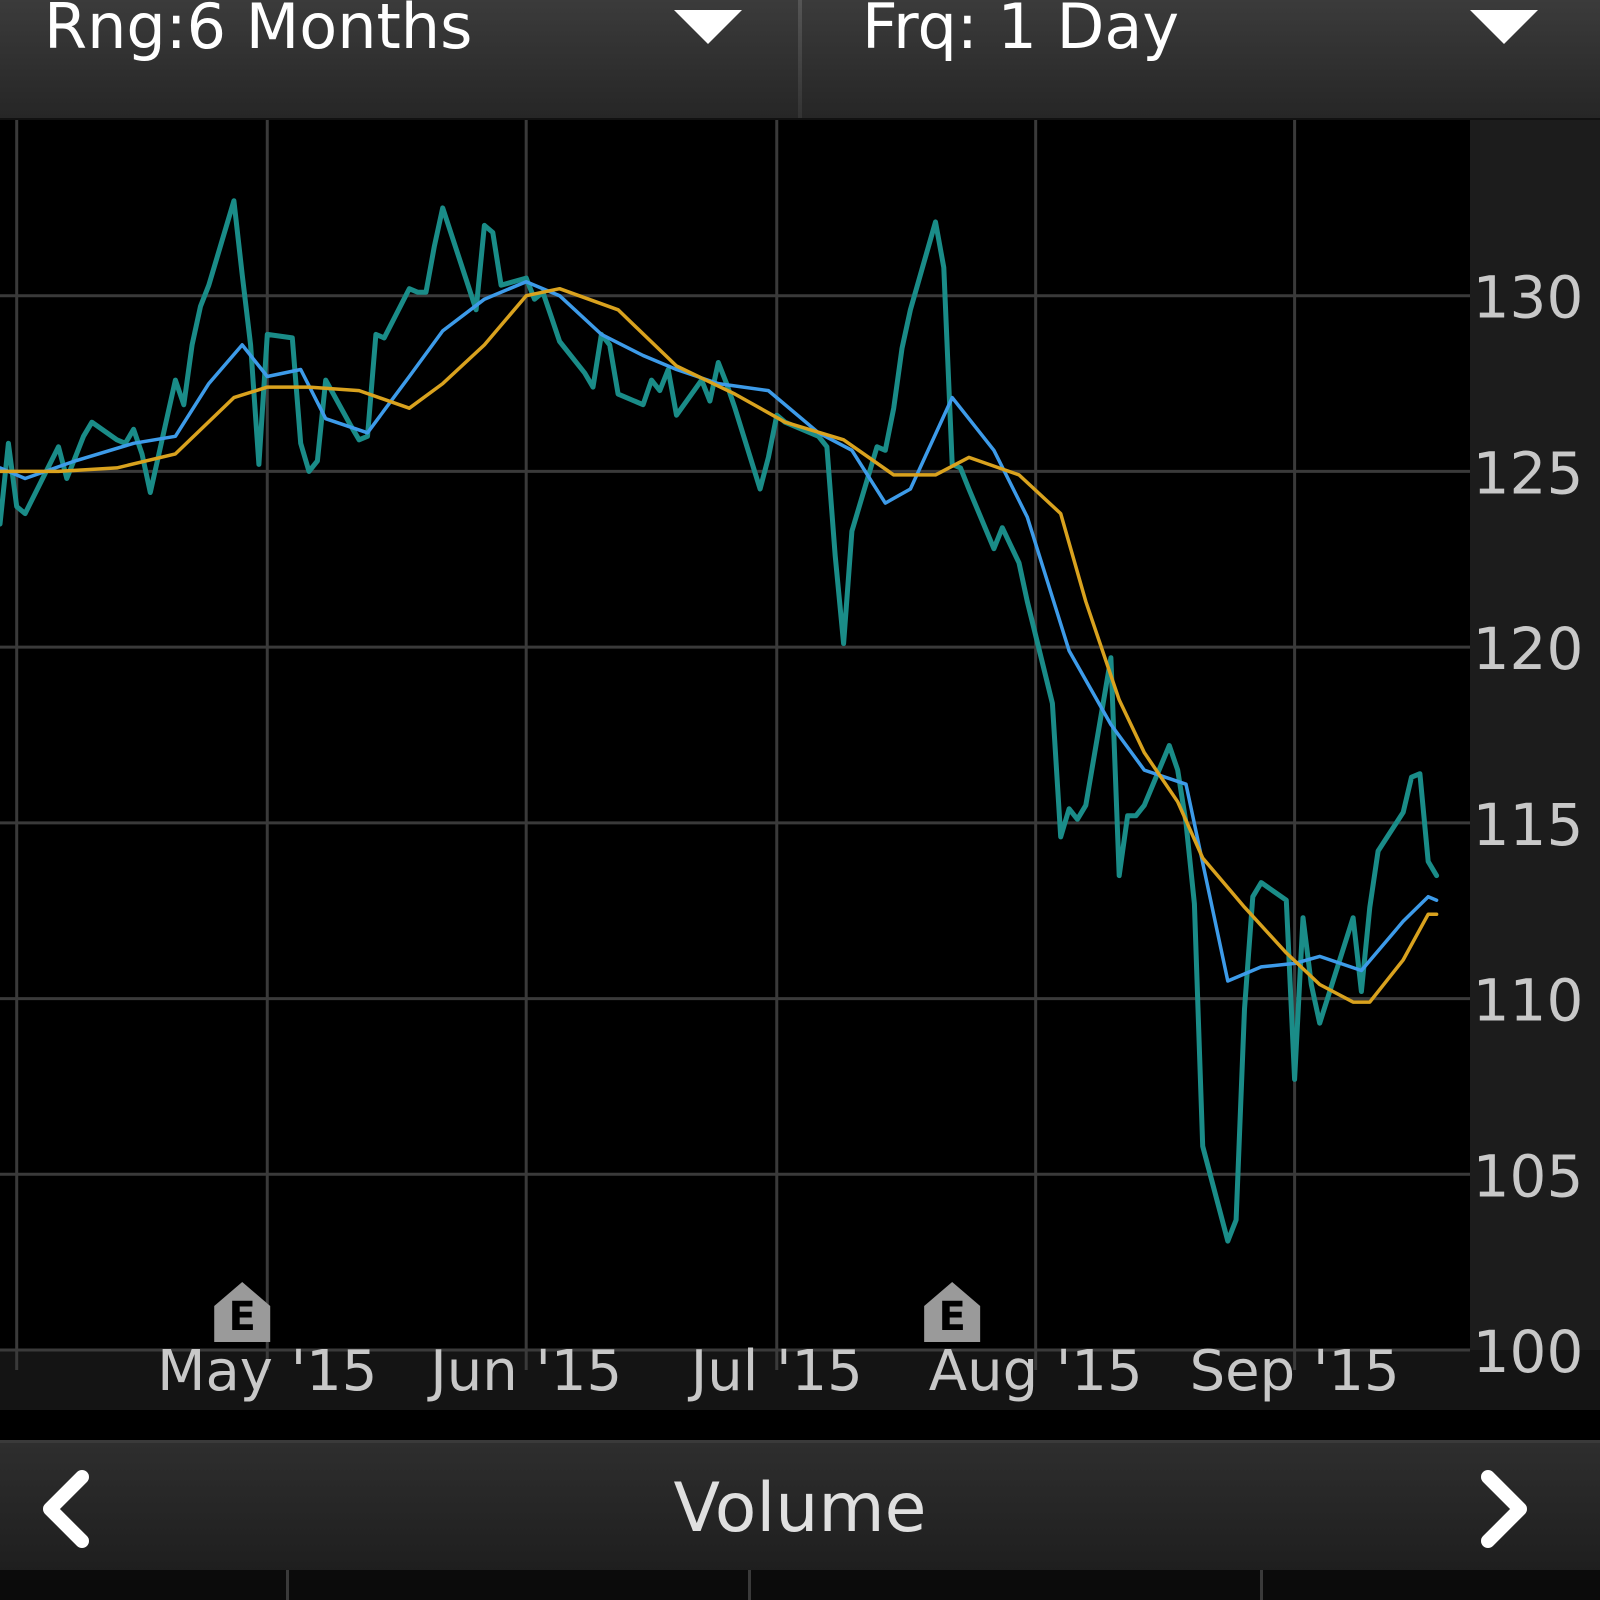 This screenshot has height=1600, width=1600. What do you see at coordinates (1504, 1509) in the screenshot?
I see `chevron-right-icon` at bounding box center [1504, 1509].